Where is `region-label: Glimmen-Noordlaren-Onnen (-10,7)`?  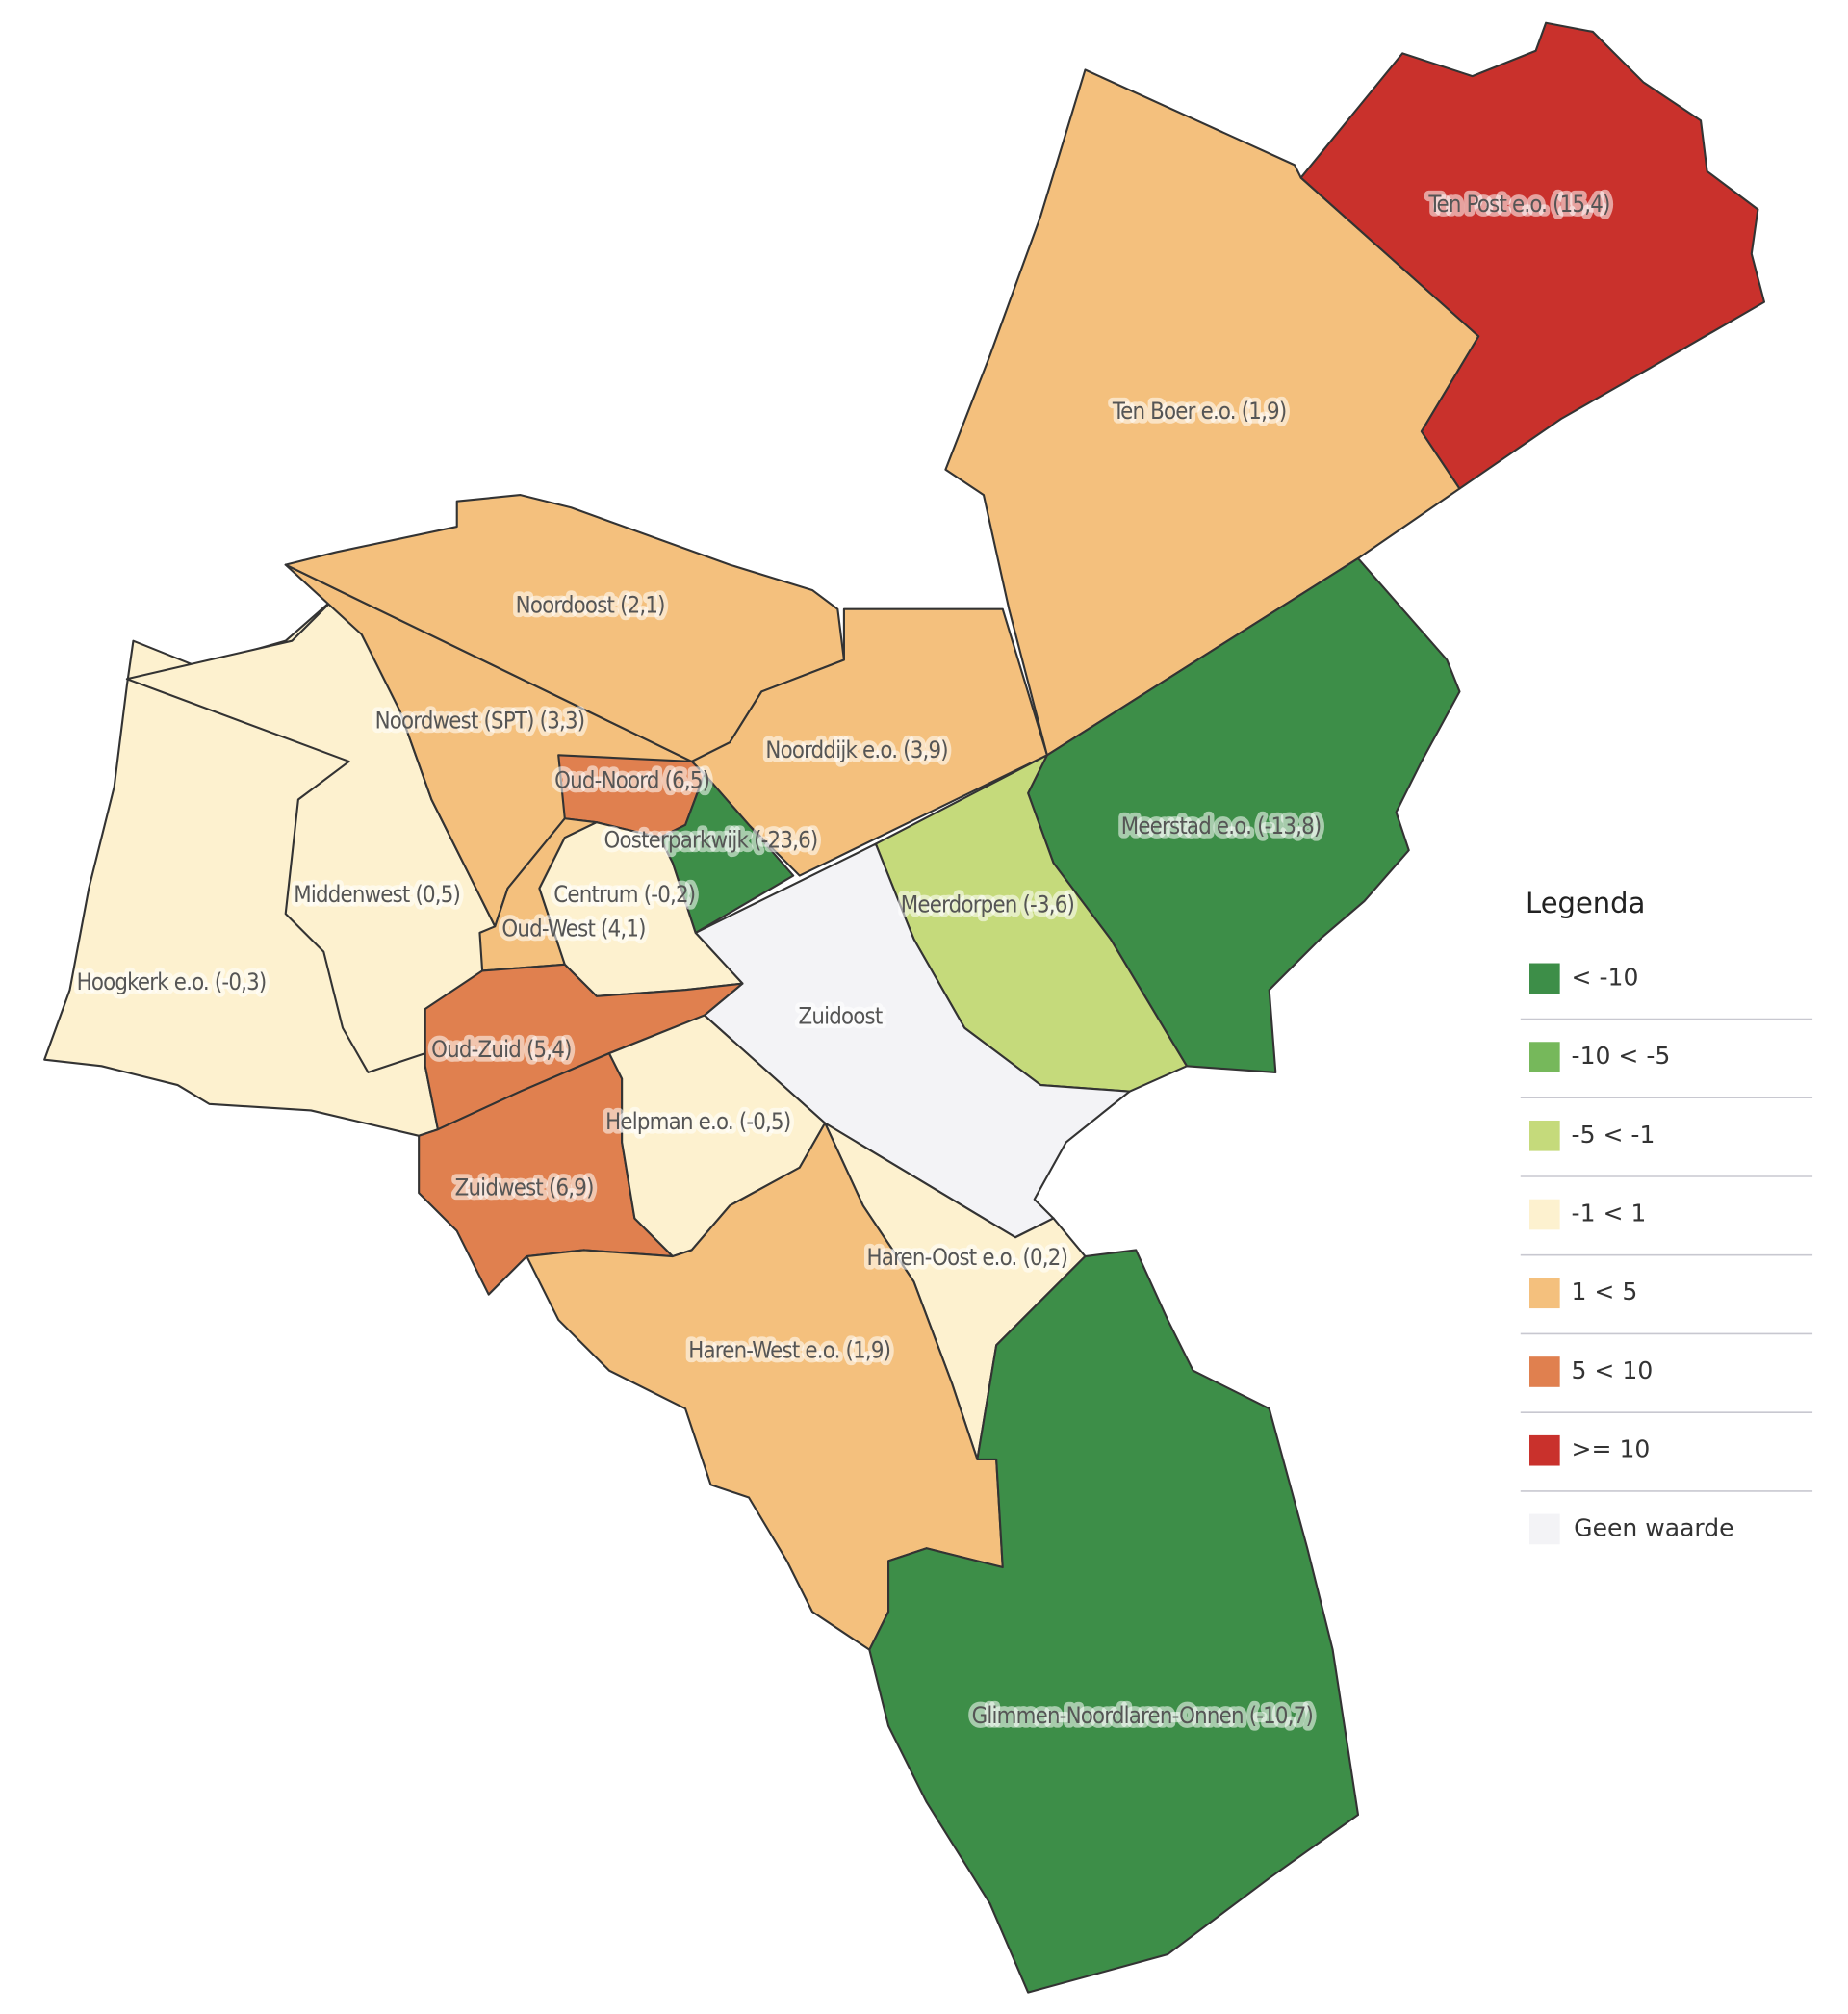 region-label: Glimmen-Noordlaren-Onnen (-10,7) is located at coordinates (1142, 1715).